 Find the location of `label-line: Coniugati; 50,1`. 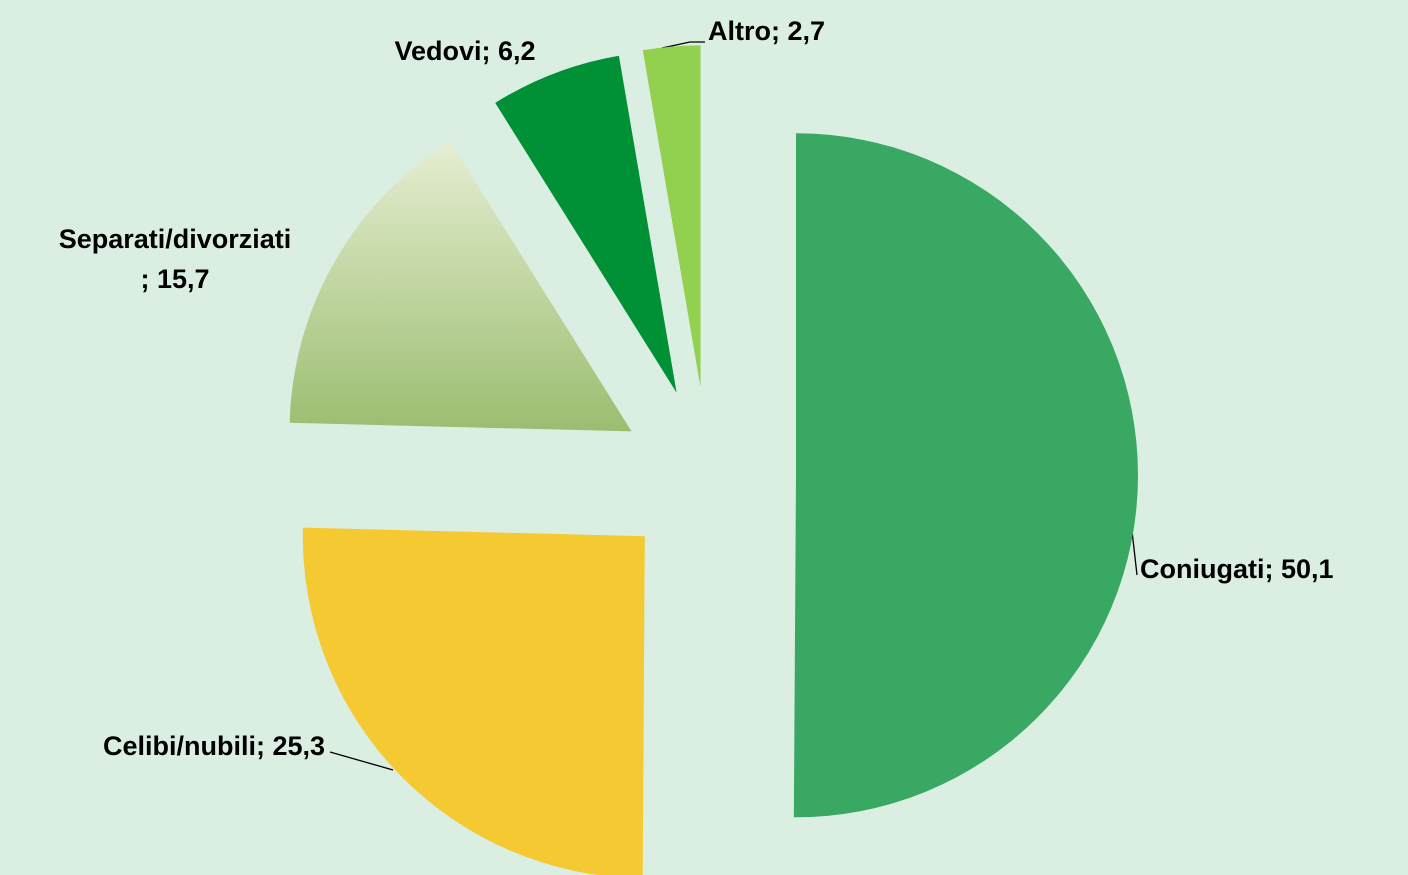

label-line: Coniugati; 50,1 is located at coordinates (1237, 569).